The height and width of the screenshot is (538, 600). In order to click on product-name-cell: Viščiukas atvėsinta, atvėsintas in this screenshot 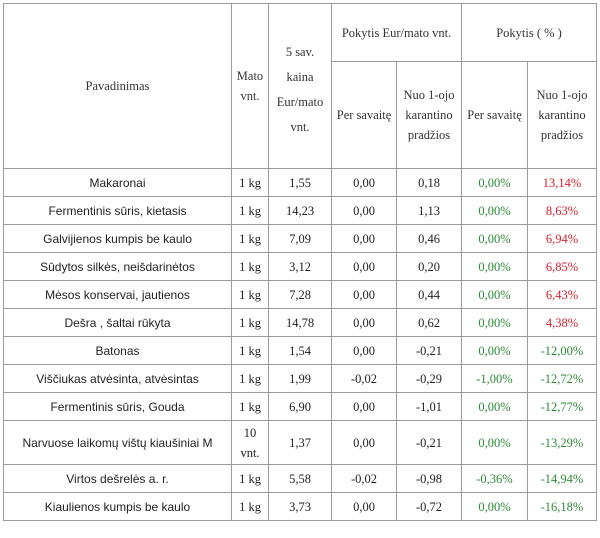, I will do `click(117, 378)`.